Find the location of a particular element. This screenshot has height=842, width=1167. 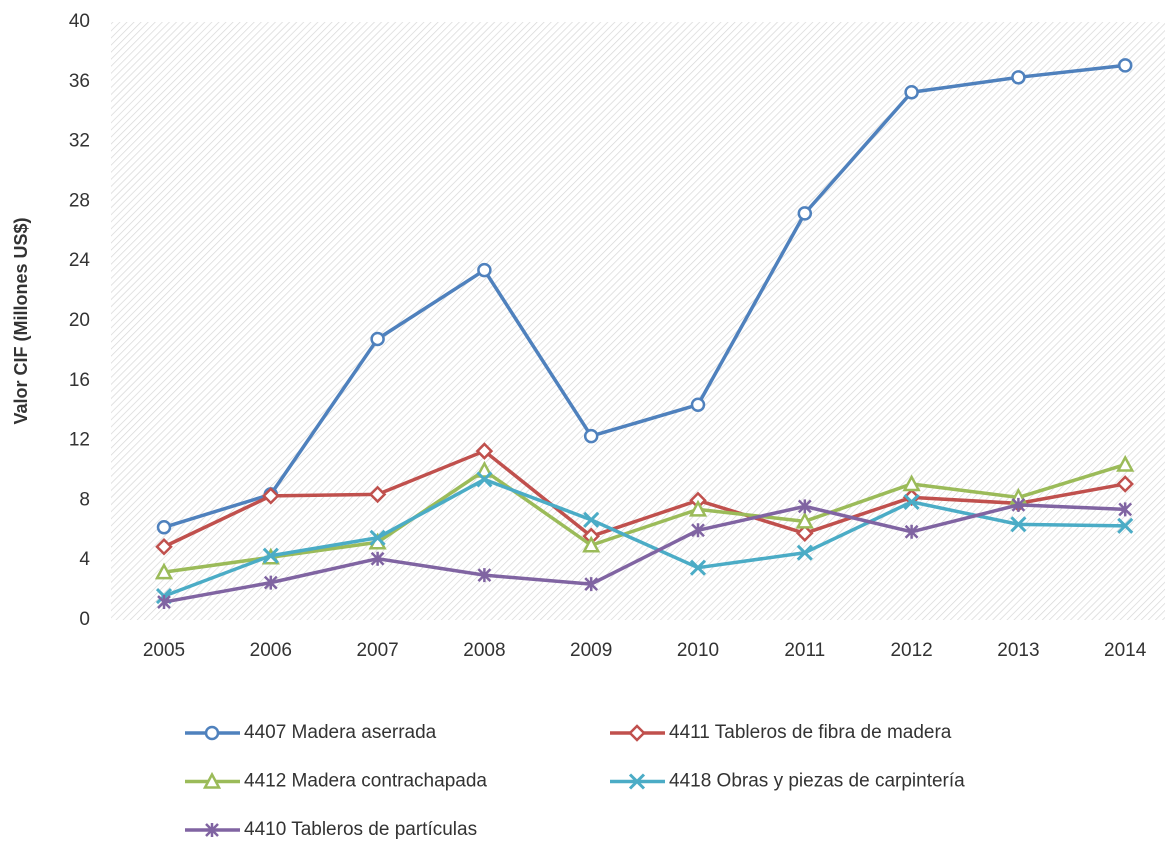

legend-label: 4412 Madera contrachapada is located at coordinates (365, 781).